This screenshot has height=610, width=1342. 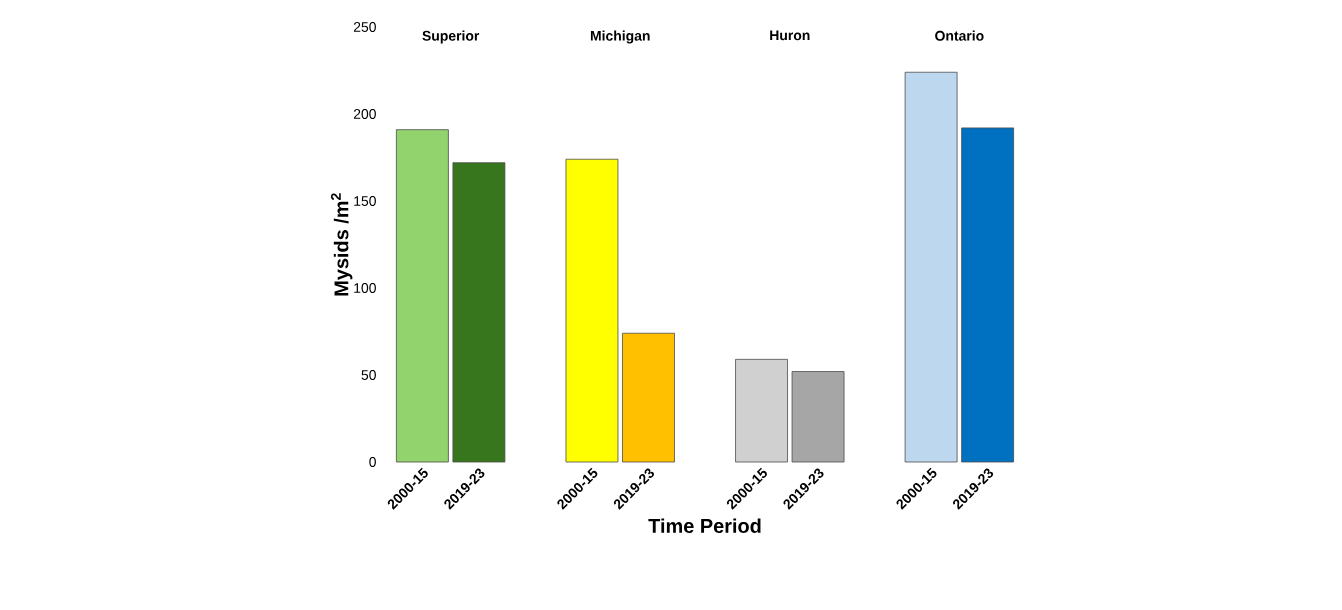 What do you see at coordinates (365, 201) in the screenshot?
I see `y-tick-label: 150` at bounding box center [365, 201].